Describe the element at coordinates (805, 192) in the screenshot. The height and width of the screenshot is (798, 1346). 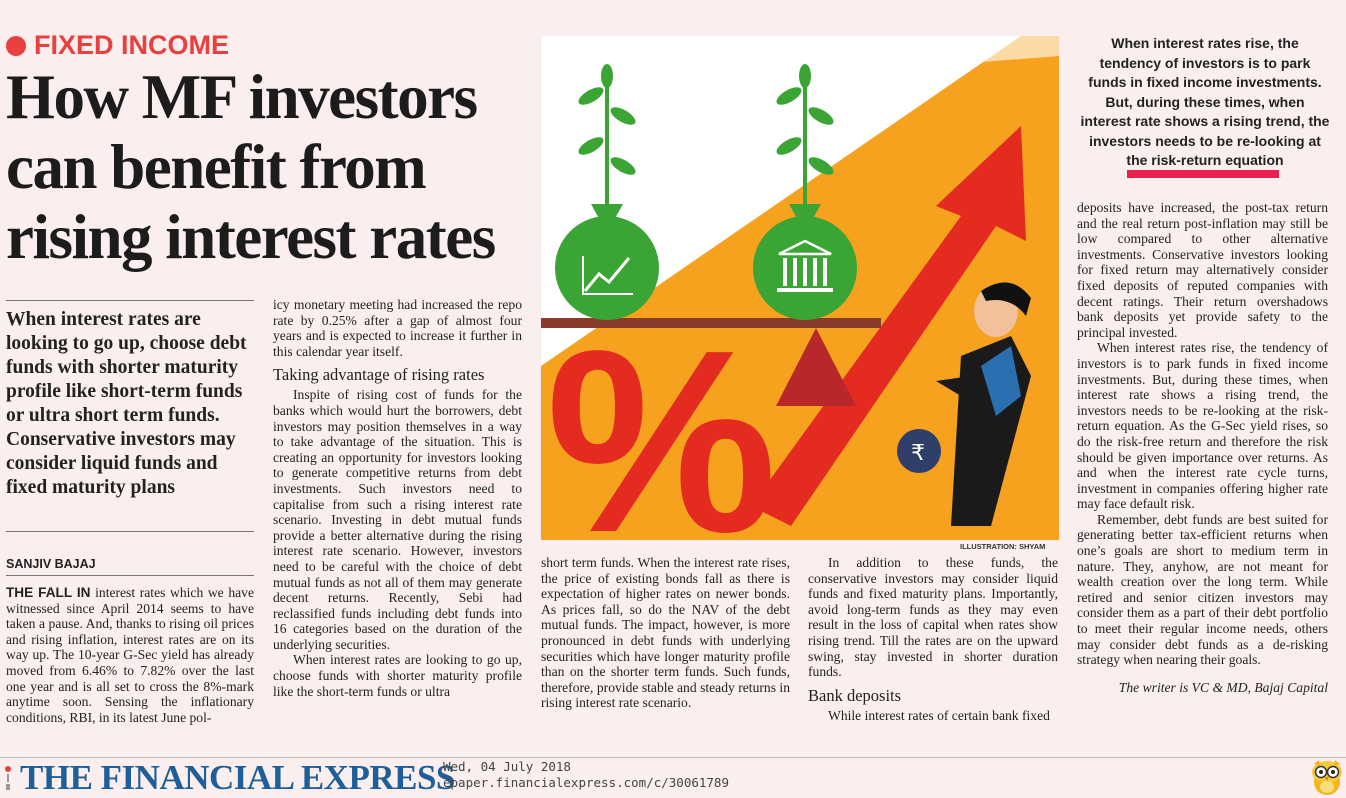
I see `bank-icon` at that location.